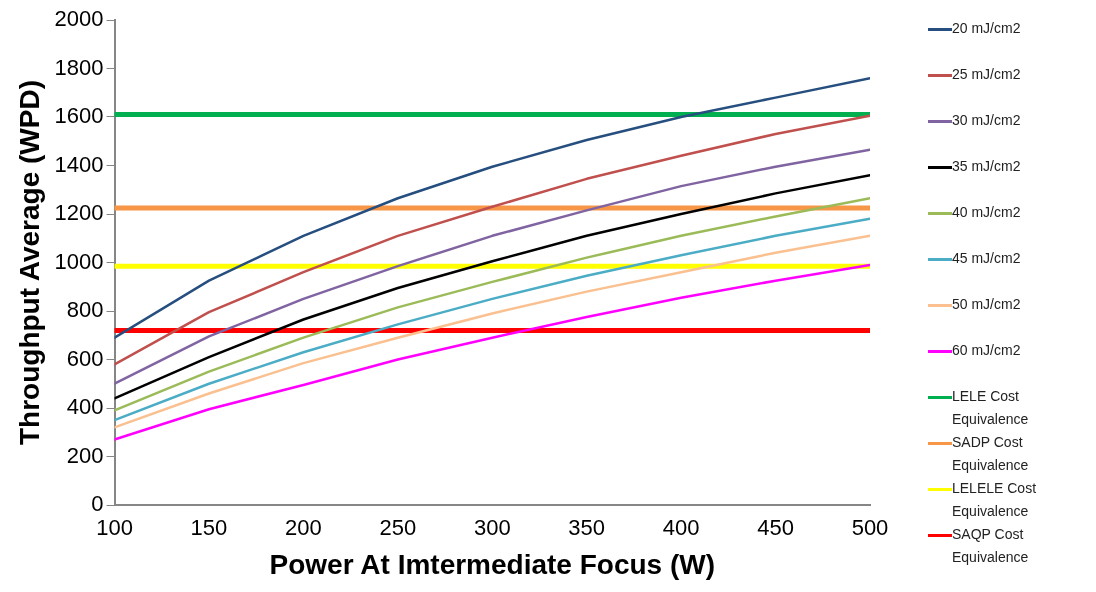 The image size is (1096, 592). What do you see at coordinates (986, 74) in the screenshot?
I see `legend-label: 25 mJ/cm2` at bounding box center [986, 74].